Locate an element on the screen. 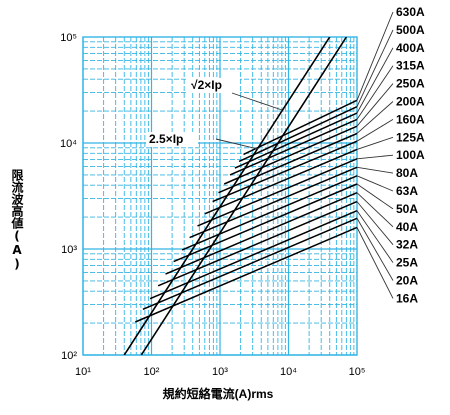 This screenshot has width=450, height=415. x-tick-label: 10⁴ is located at coordinates (288, 372).